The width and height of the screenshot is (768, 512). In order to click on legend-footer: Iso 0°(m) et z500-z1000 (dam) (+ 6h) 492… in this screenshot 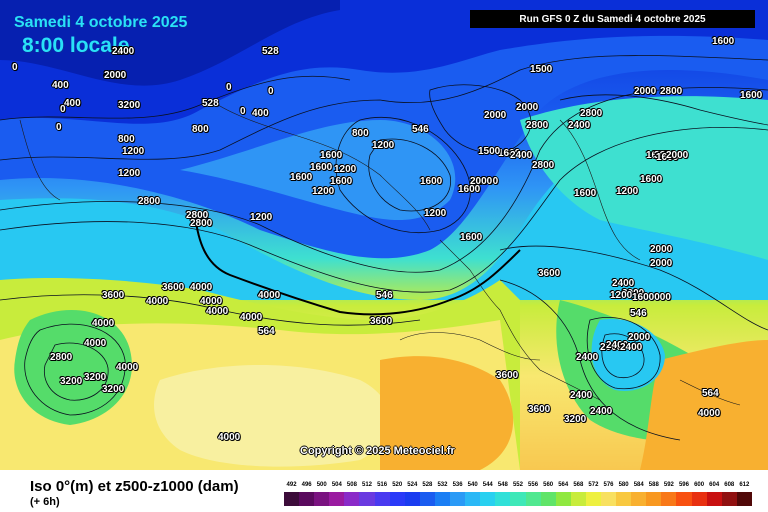, I will do `click(384, 491)`.